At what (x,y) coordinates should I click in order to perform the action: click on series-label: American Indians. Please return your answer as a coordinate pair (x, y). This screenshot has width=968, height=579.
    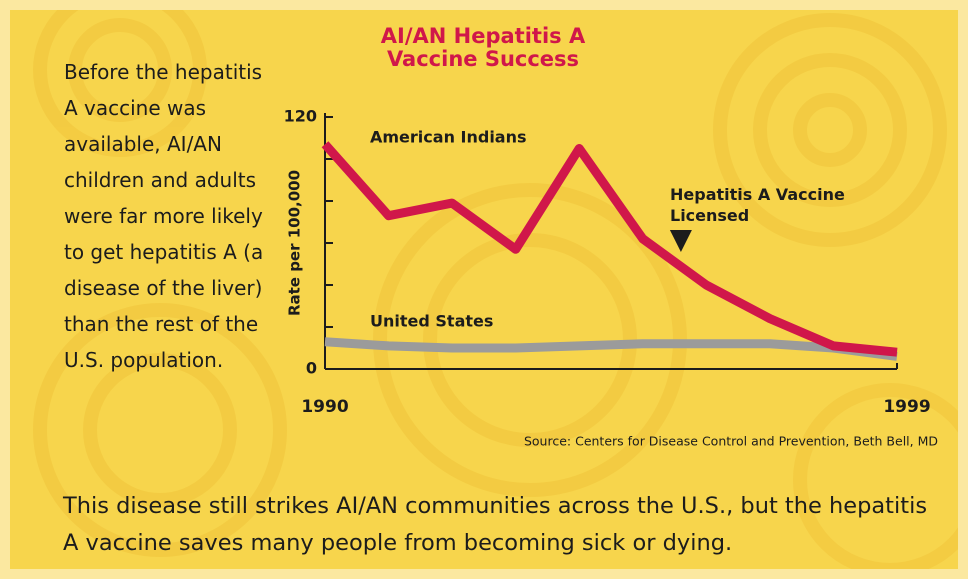
    Looking at the image, I should click on (448, 137).